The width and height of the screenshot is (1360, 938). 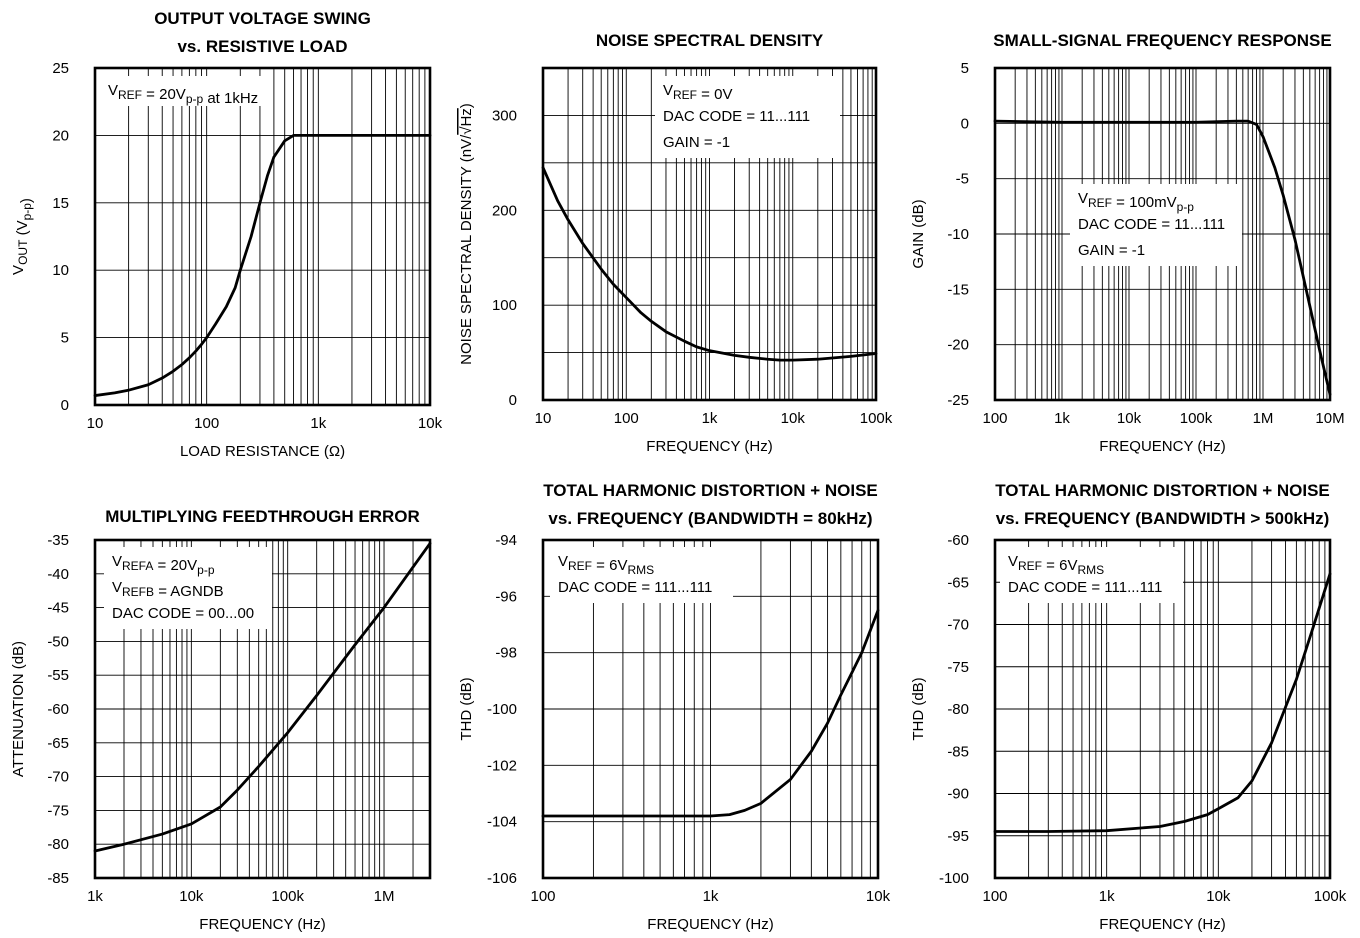 What do you see at coordinates (502, 765) in the screenshot?
I see `y-tick-label: -102` at bounding box center [502, 765].